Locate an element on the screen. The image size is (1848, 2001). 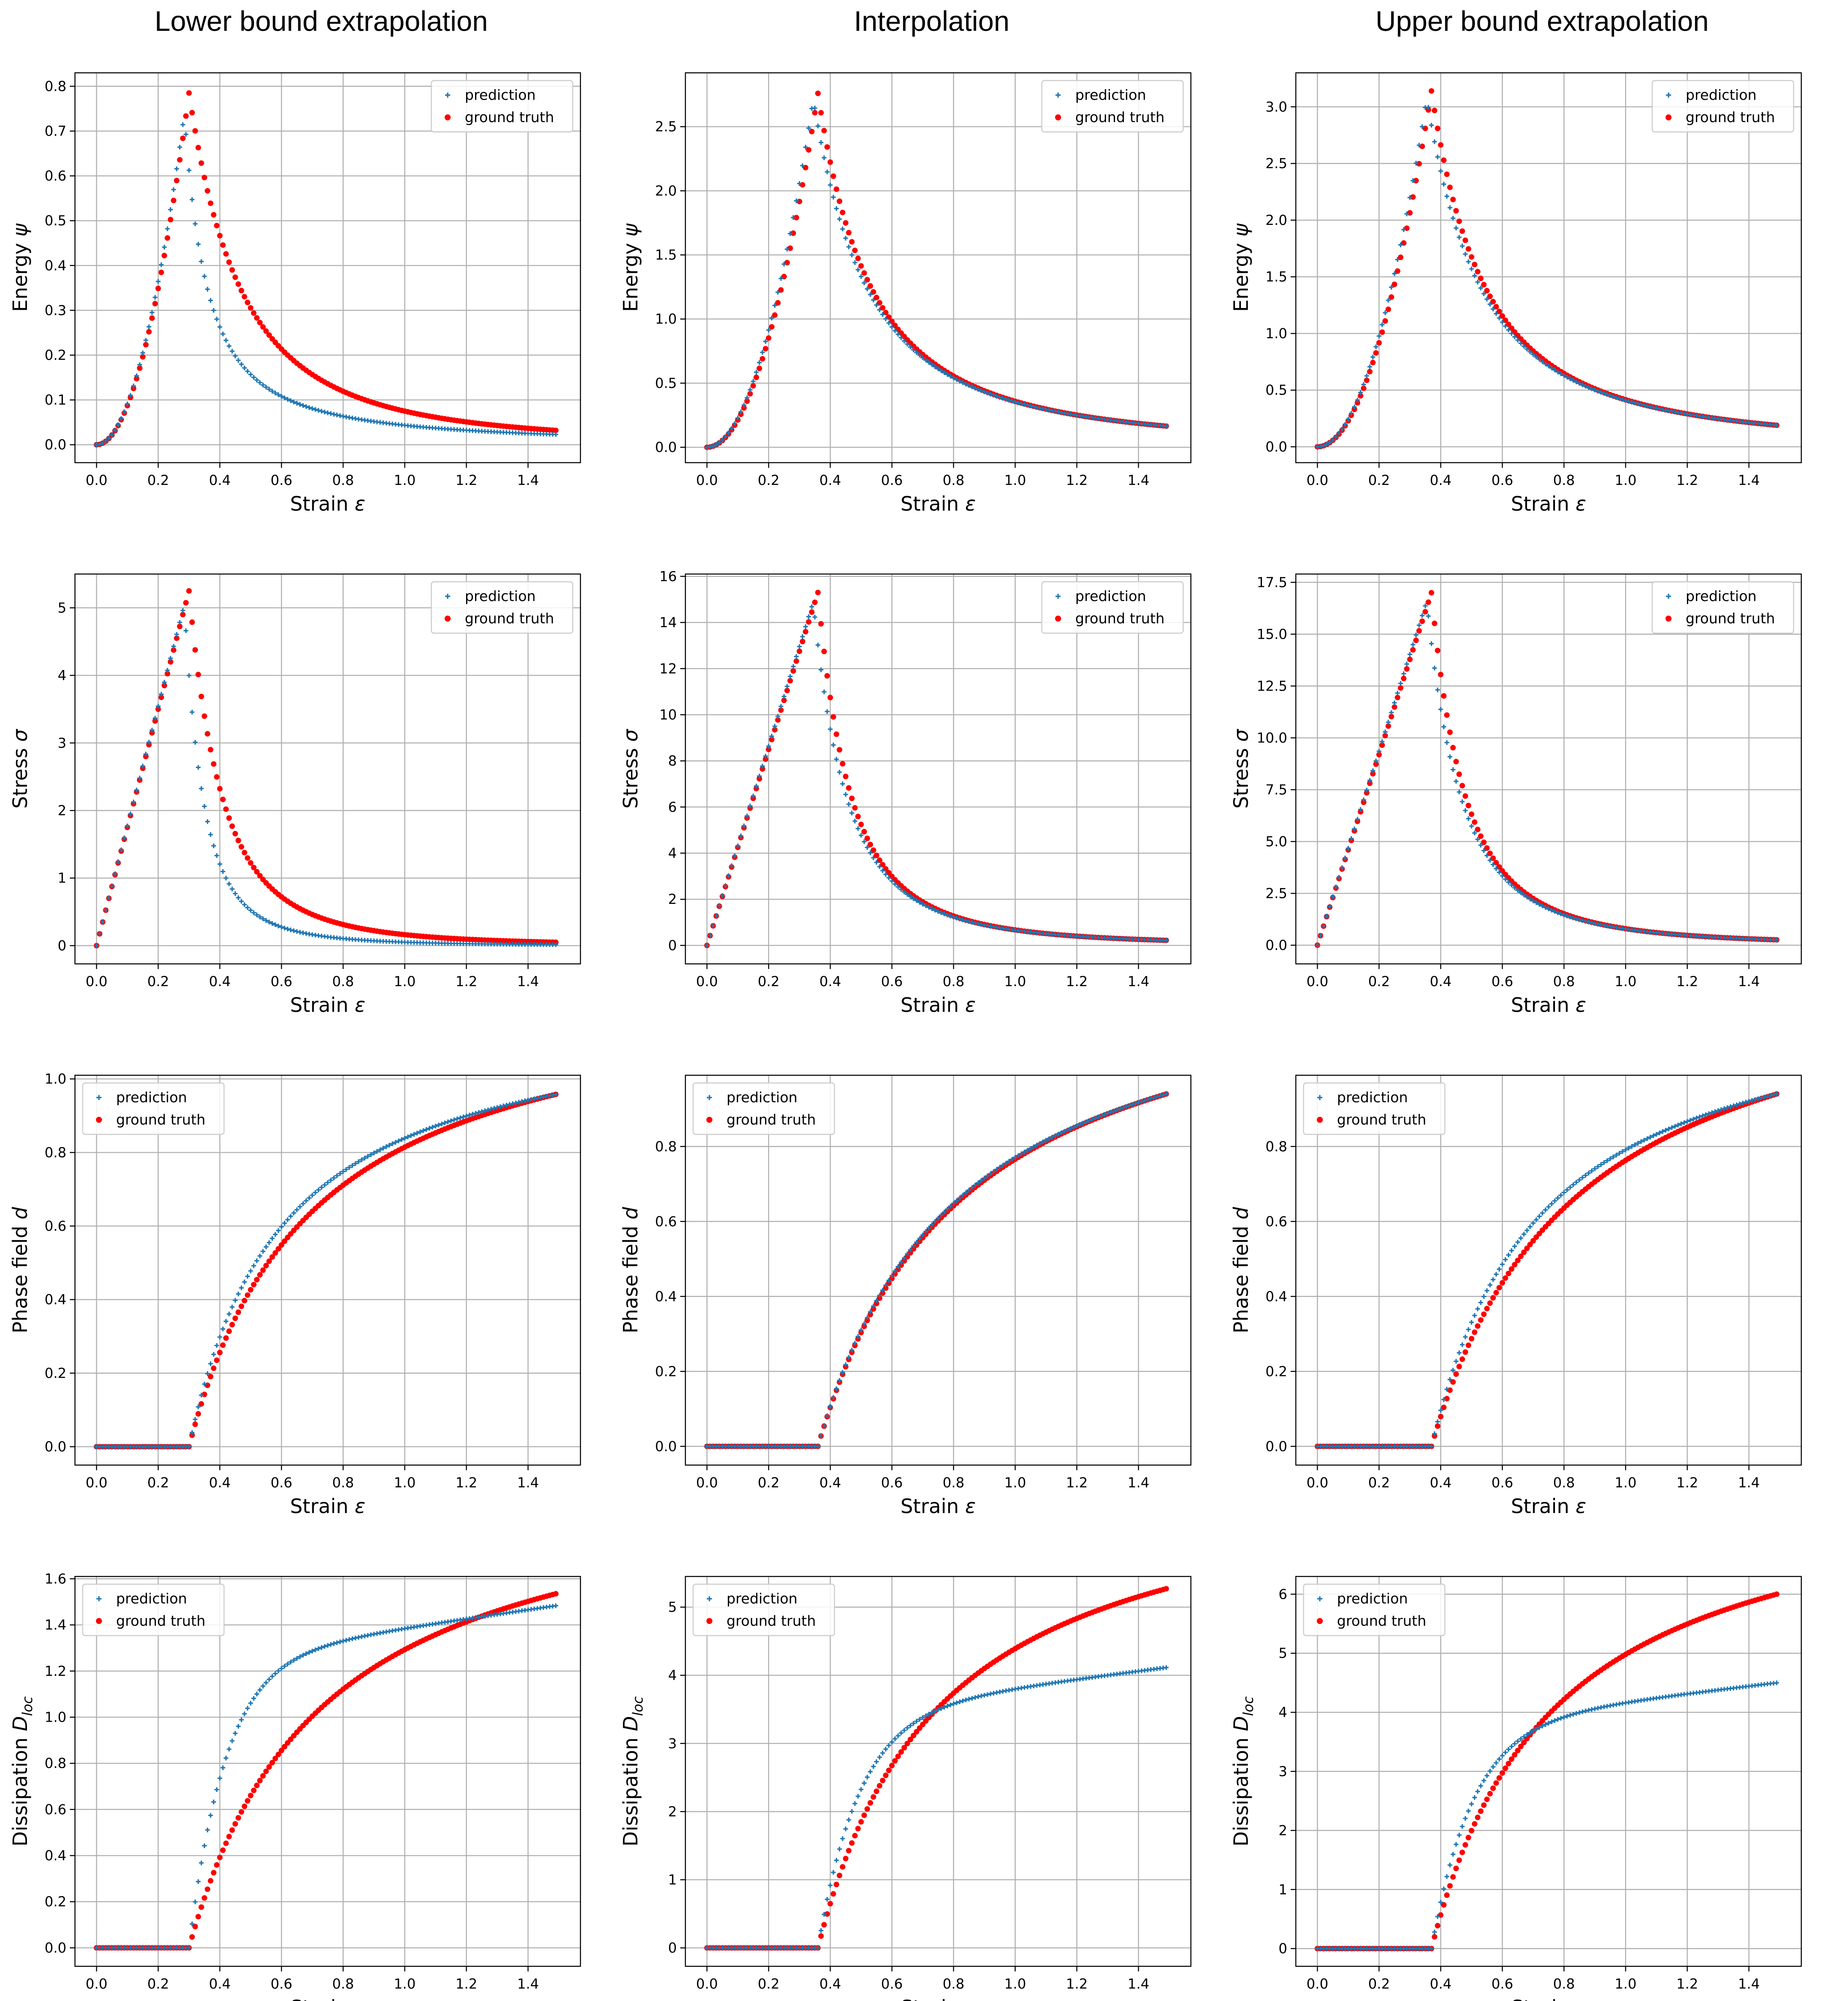
x-axis-label-symbol: ε is located at coordinates (970, 503).